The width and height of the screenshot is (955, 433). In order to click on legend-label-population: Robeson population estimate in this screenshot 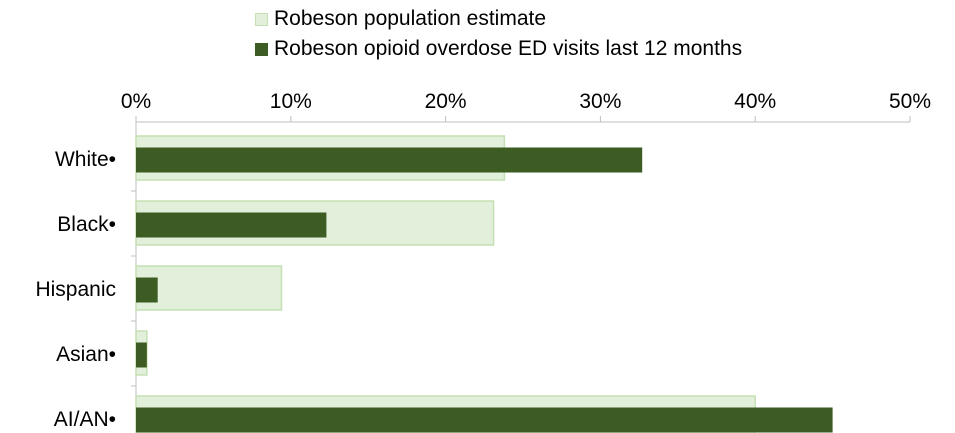, I will do `click(410, 18)`.